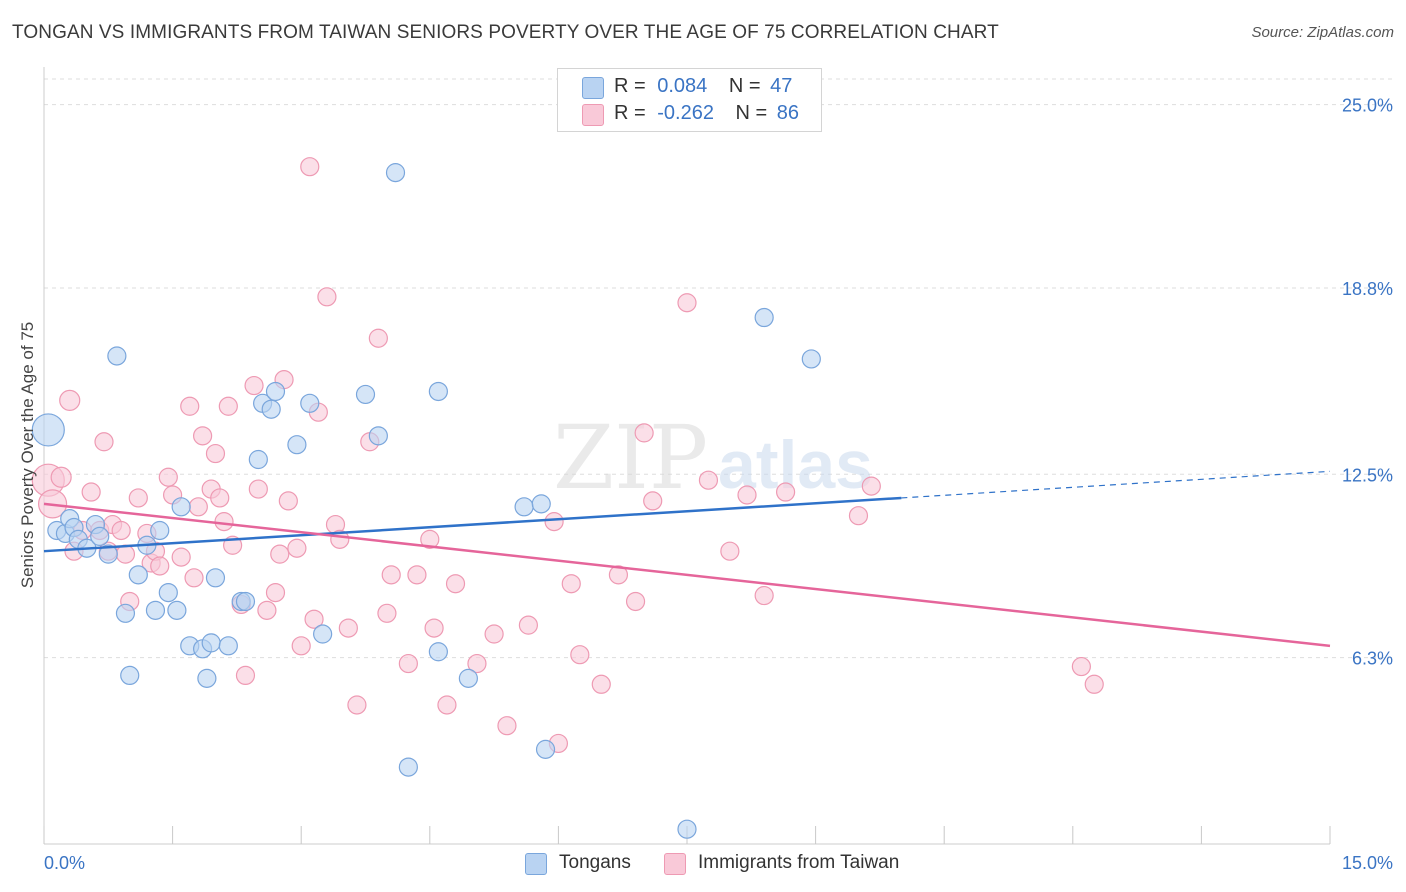 Image resolution: width=1406 pixels, height=892 pixels. I want to click on watermark-zip: ZIP, so click(630, 457).